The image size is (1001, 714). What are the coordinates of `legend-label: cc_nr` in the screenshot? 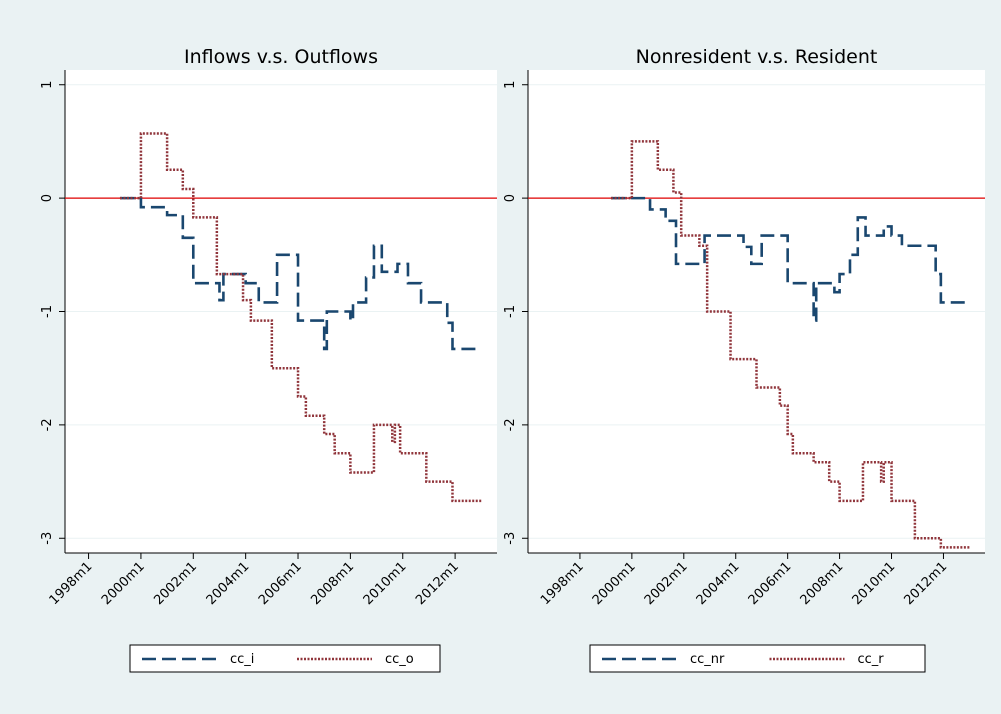 It's located at (707, 659).